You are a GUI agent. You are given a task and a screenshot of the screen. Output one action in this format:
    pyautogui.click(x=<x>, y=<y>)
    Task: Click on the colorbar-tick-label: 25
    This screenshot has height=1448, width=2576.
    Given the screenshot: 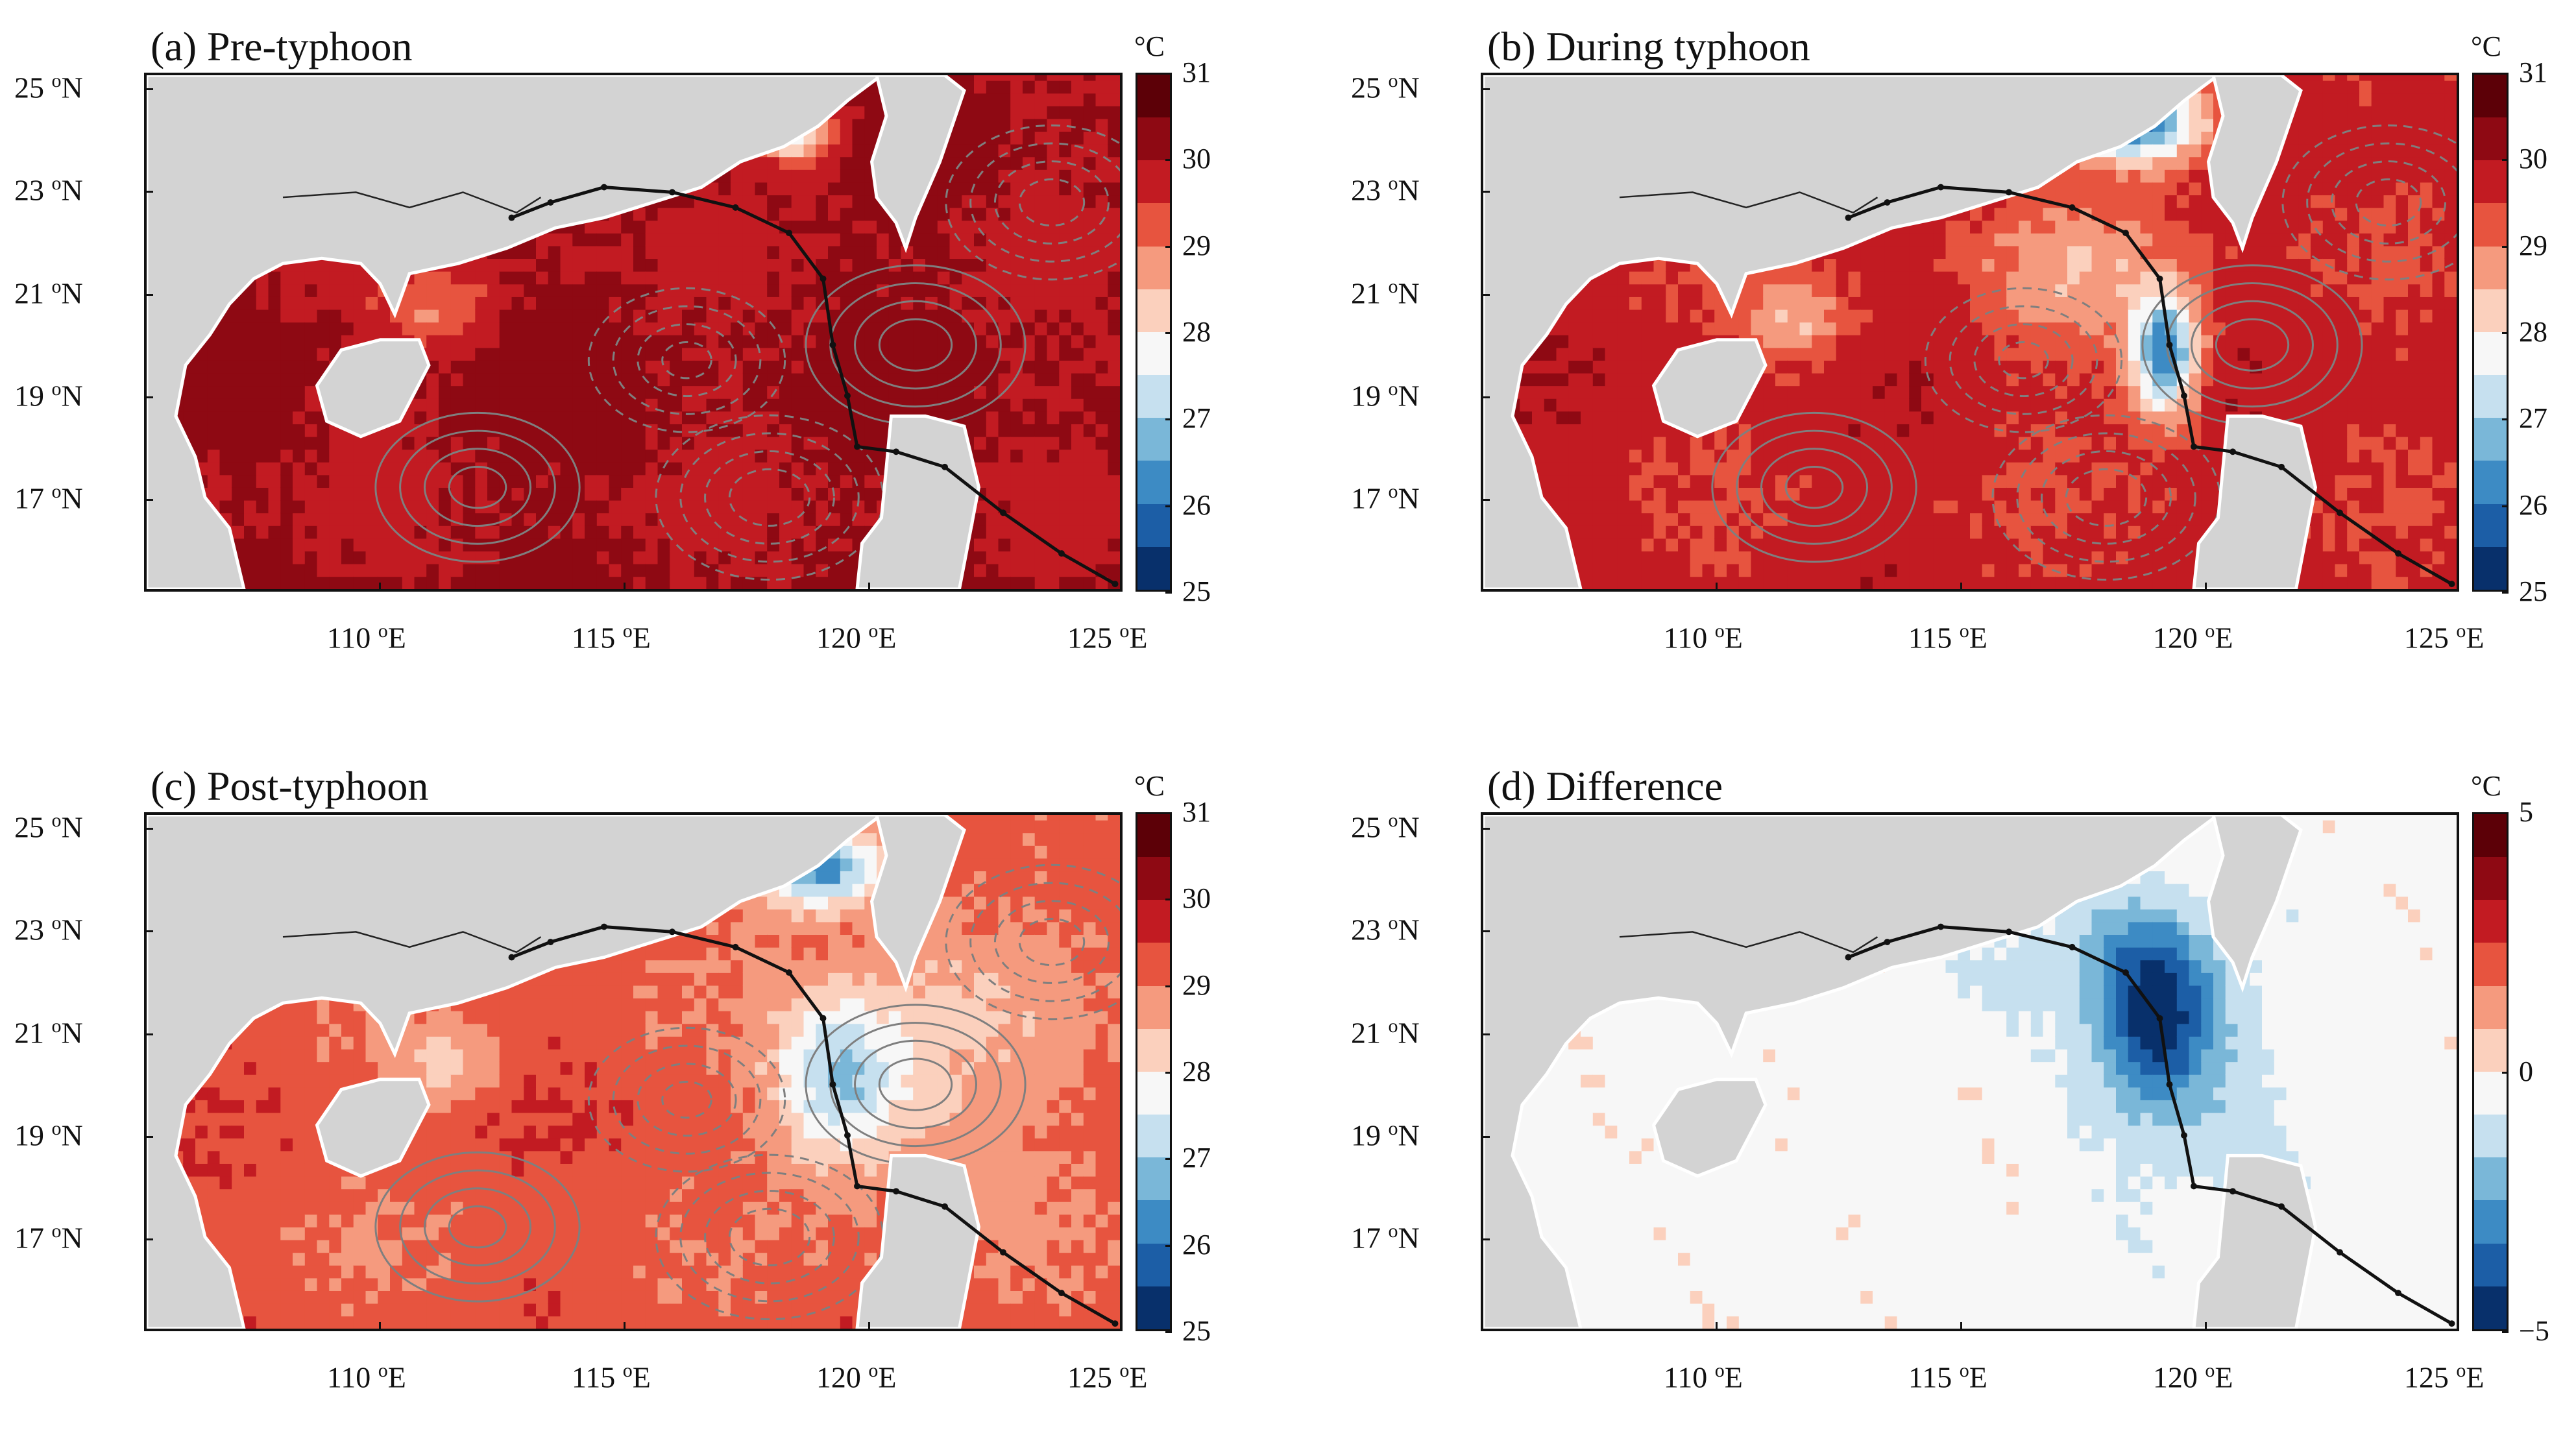 What is the action you would take?
    pyautogui.click(x=1196, y=1331)
    